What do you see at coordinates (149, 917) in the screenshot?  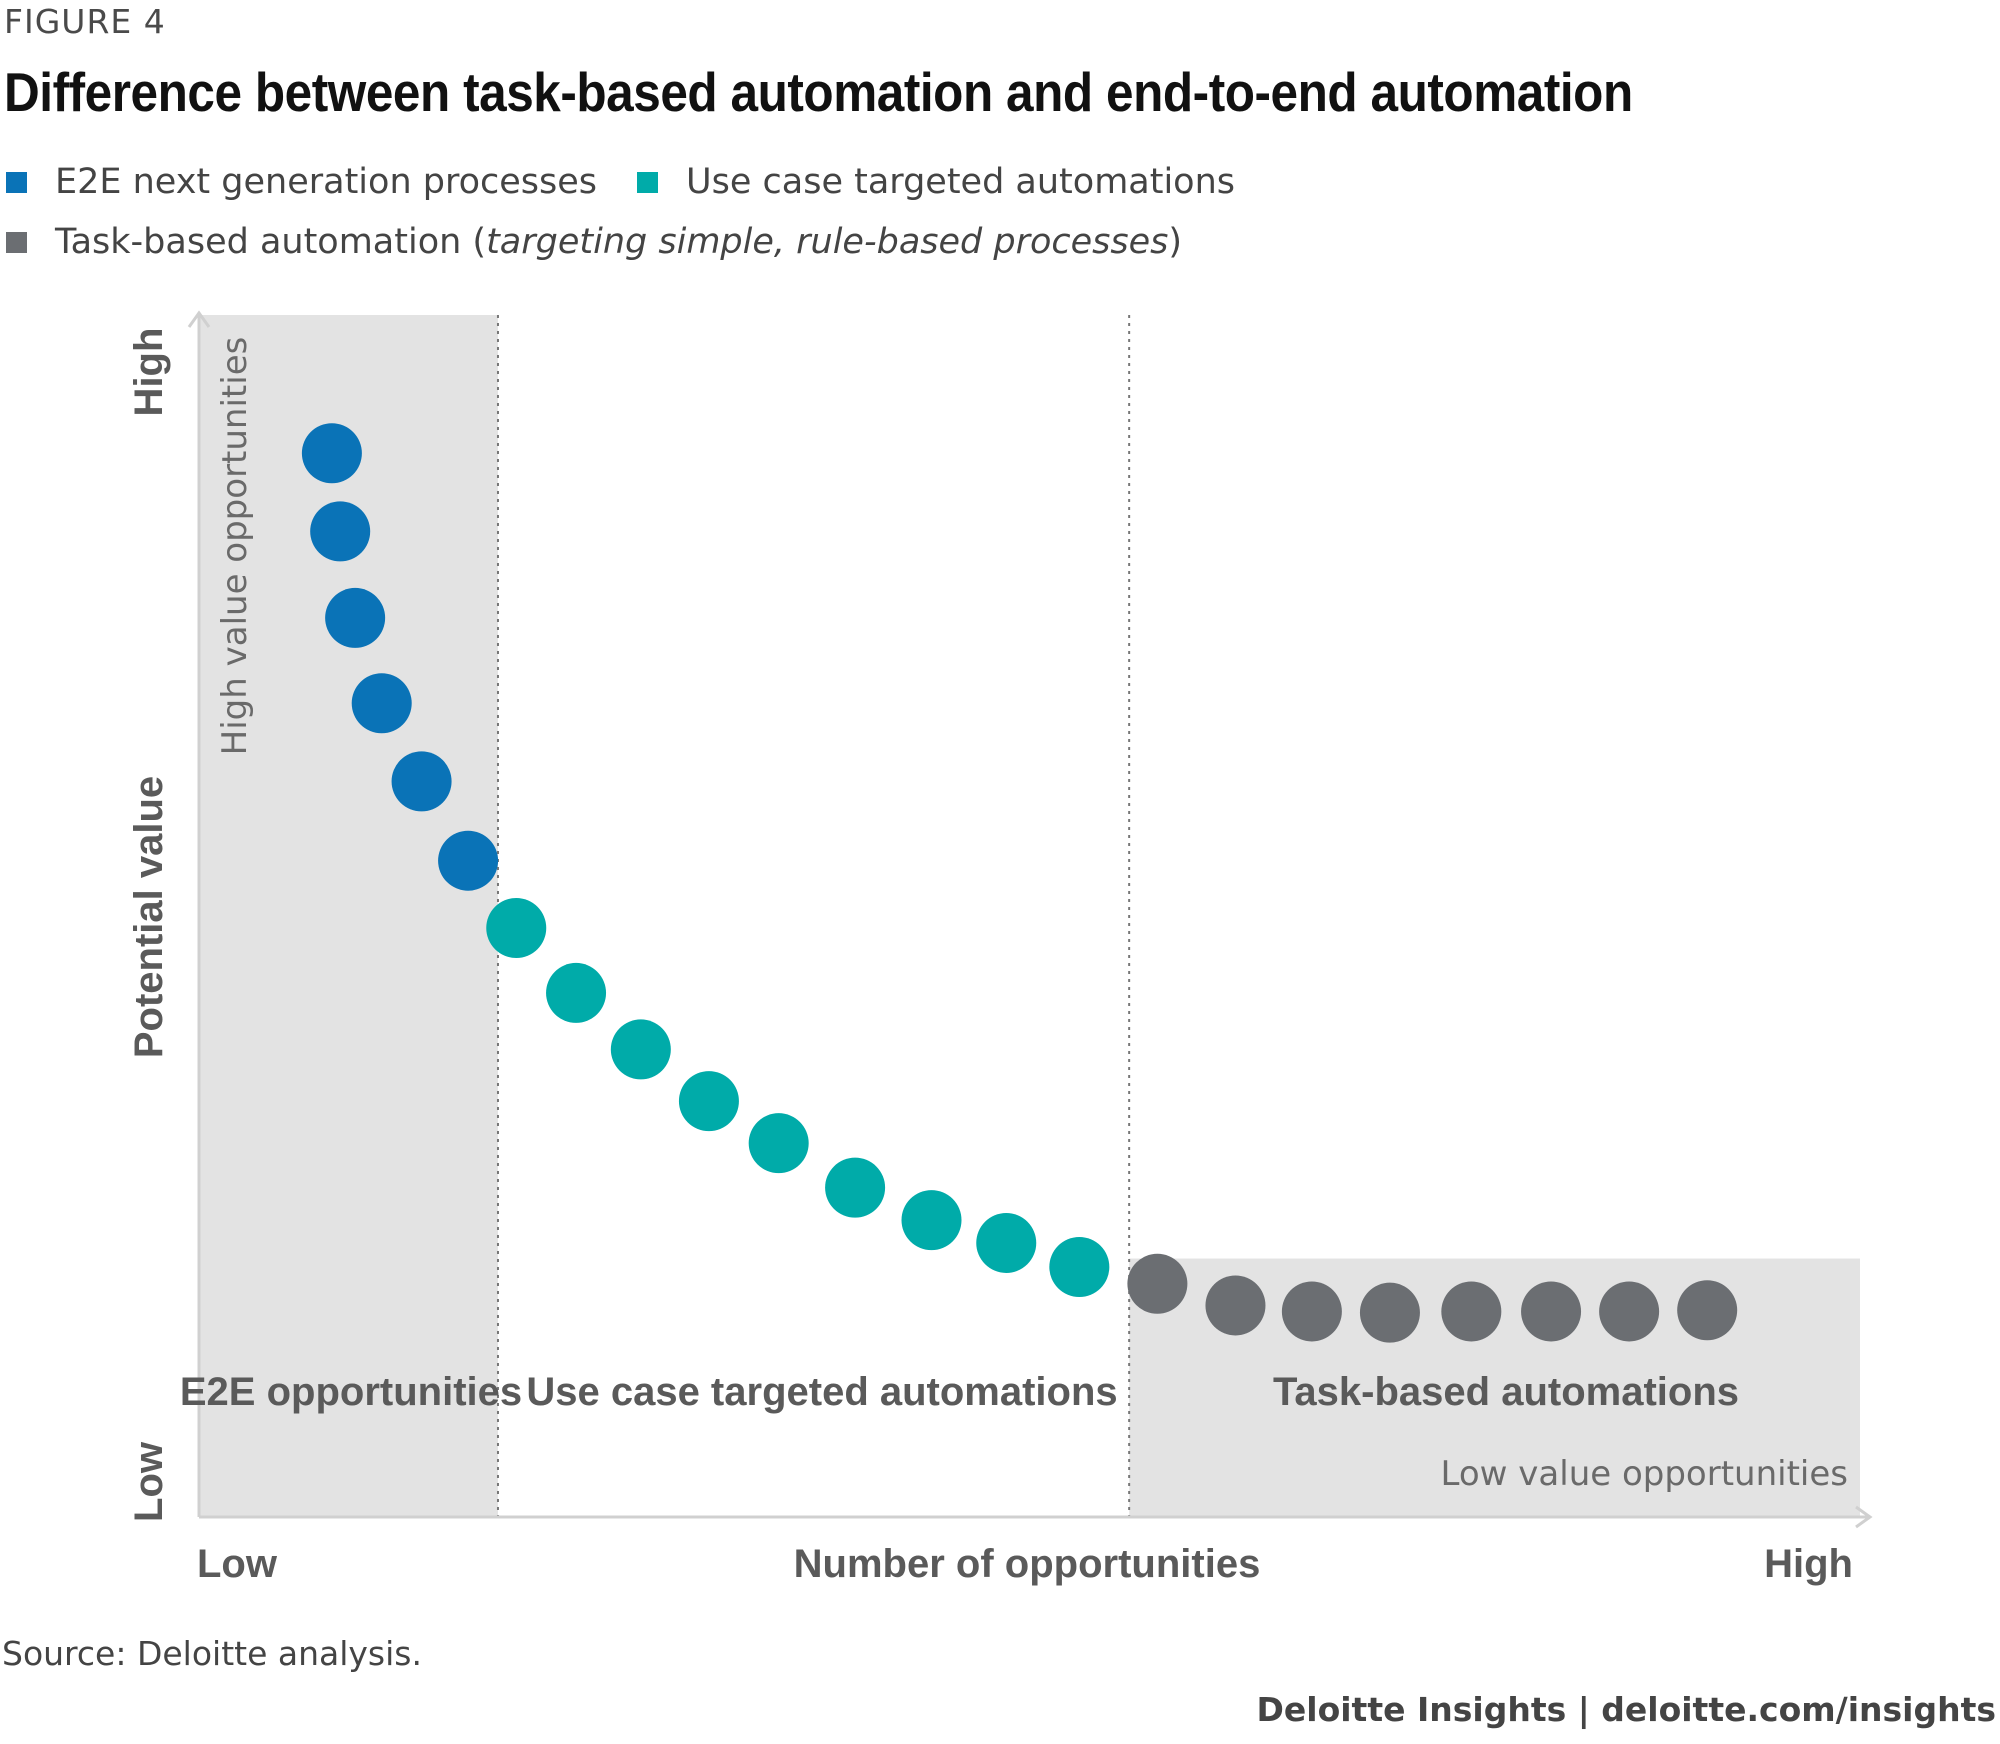 I see `y-axis-title: Potential value` at bounding box center [149, 917].